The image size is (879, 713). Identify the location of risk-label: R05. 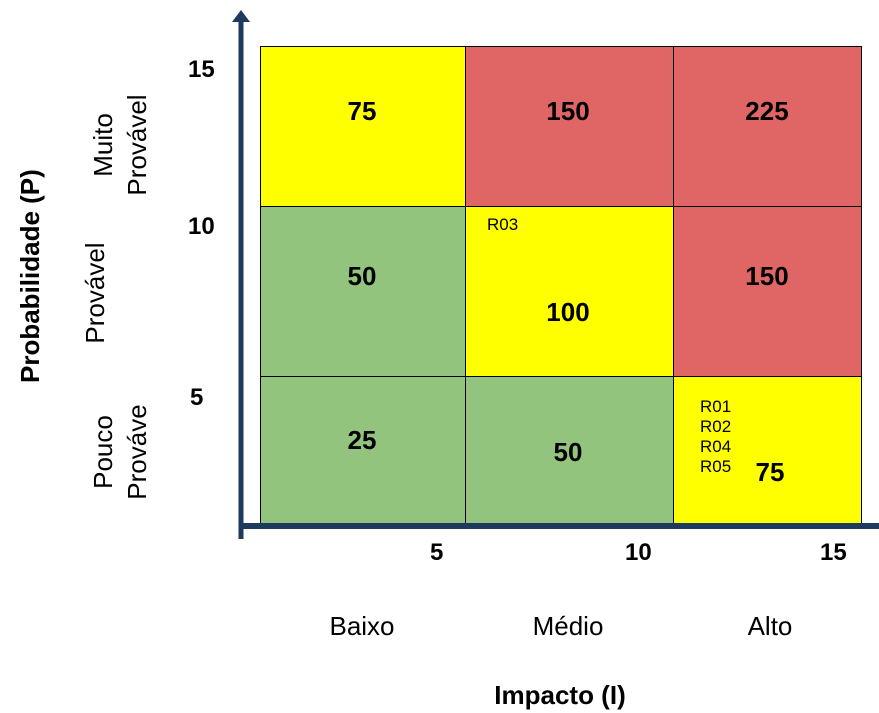
(716, 466).